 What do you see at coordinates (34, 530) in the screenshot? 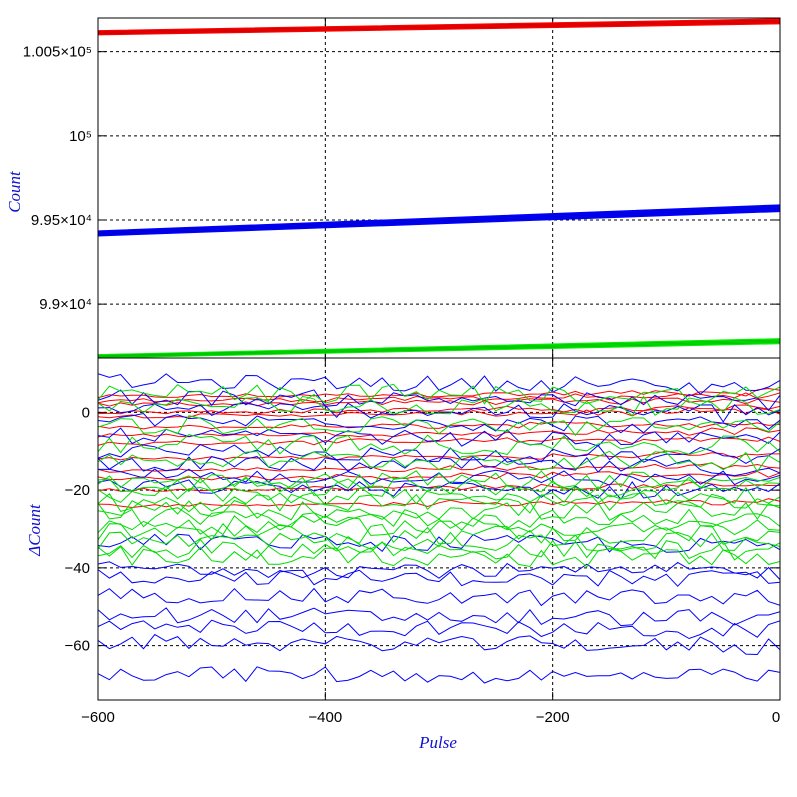
I see `bottom-y-axis-title: ΔCount` at bounding box center [34, 530].